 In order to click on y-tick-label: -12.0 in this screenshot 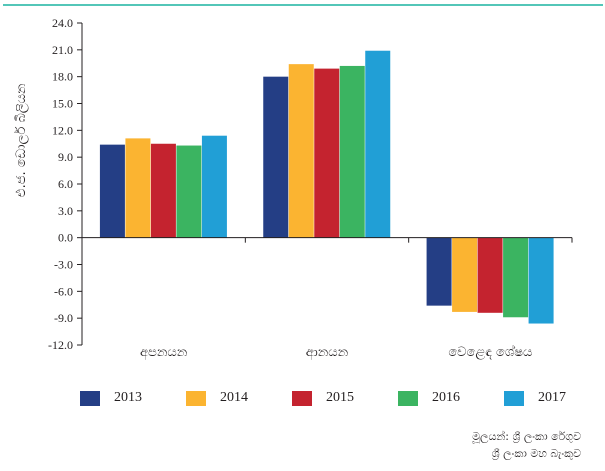, I will do `click(60, 345)`.